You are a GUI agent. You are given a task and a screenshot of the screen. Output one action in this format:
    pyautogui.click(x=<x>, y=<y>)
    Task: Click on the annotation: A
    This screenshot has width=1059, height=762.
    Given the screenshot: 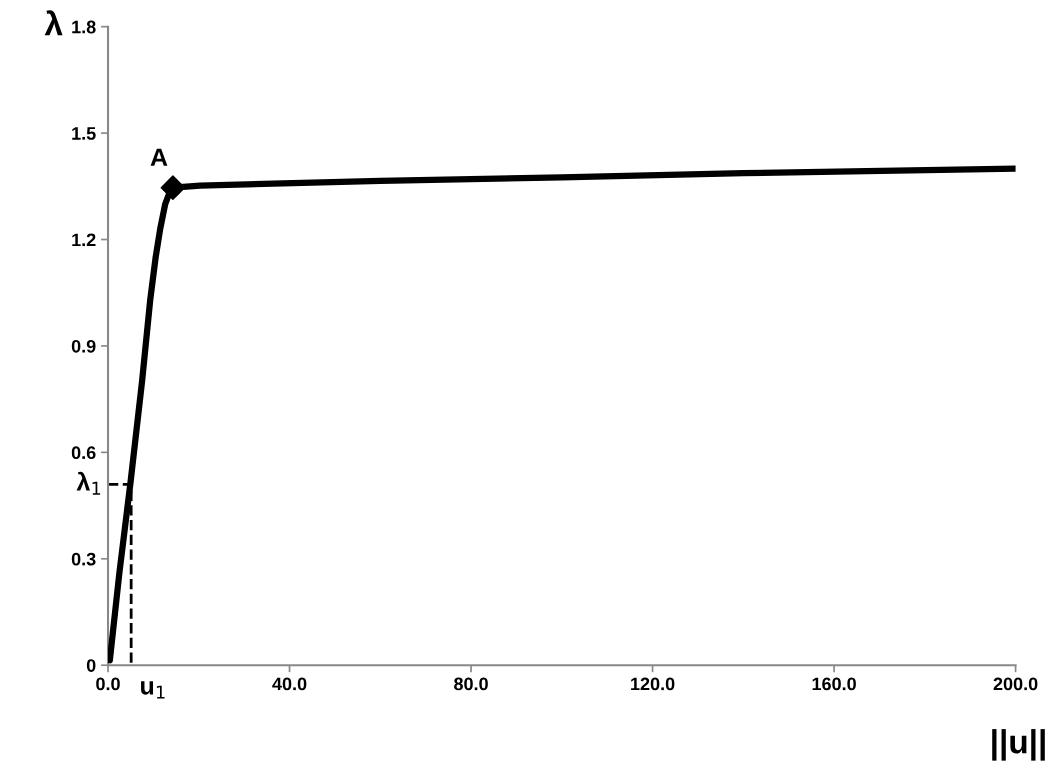 What is the action you would take?
    pyautogui.click(x=159, y=157)
    